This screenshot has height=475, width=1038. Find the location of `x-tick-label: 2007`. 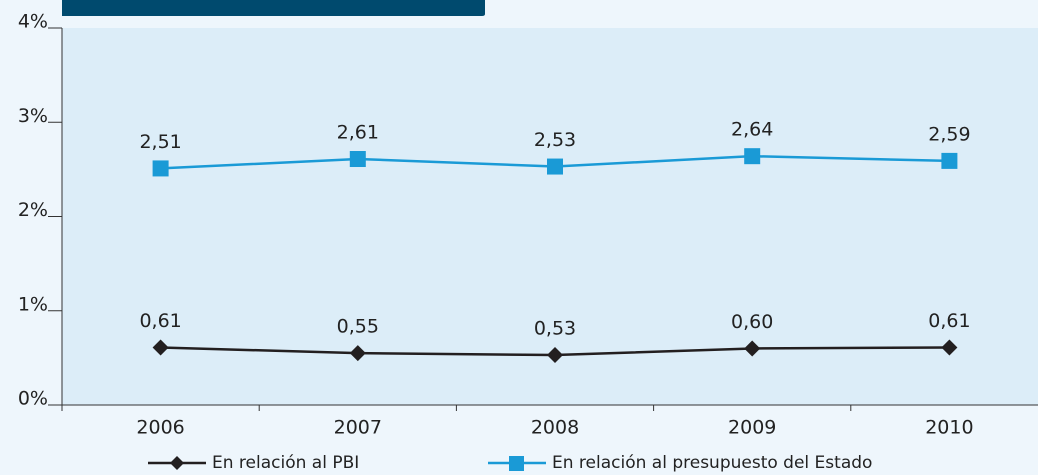

x-tick-label: 2007 is located at coordinates (358, 428).